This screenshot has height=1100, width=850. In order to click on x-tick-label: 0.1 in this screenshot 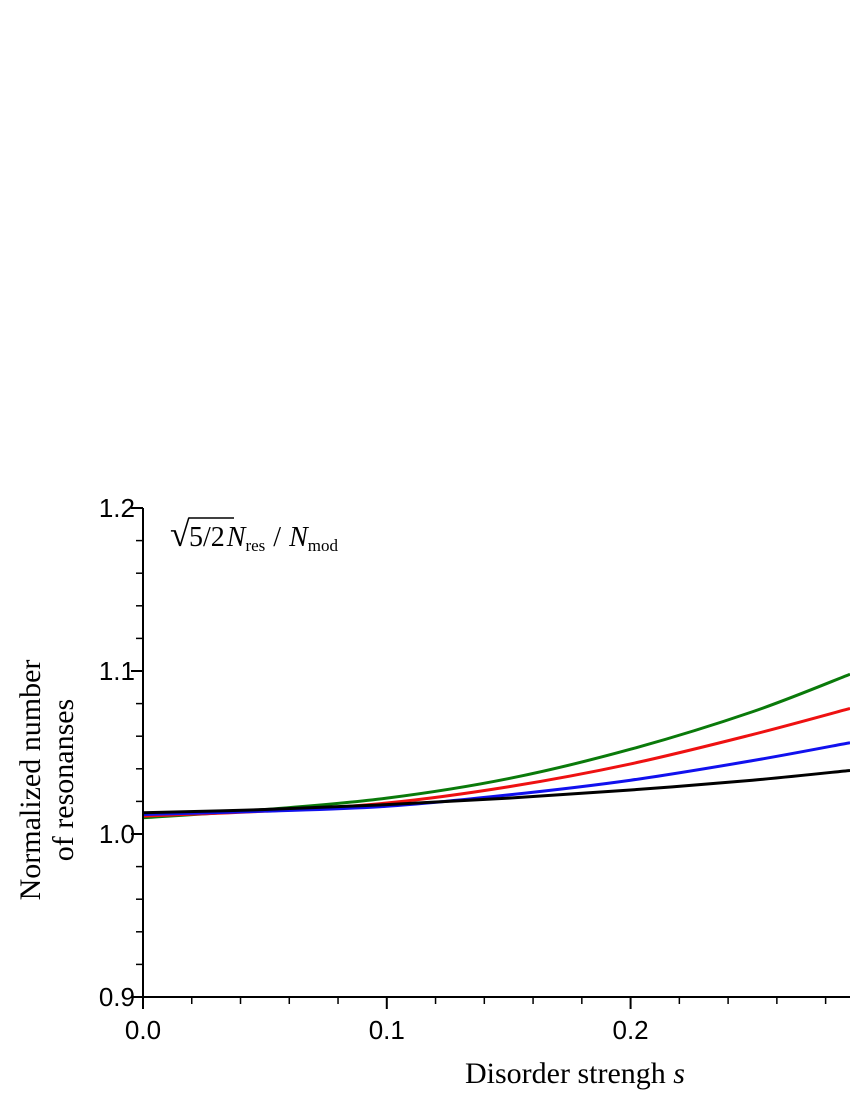, I will do `click(387, 1030)`.